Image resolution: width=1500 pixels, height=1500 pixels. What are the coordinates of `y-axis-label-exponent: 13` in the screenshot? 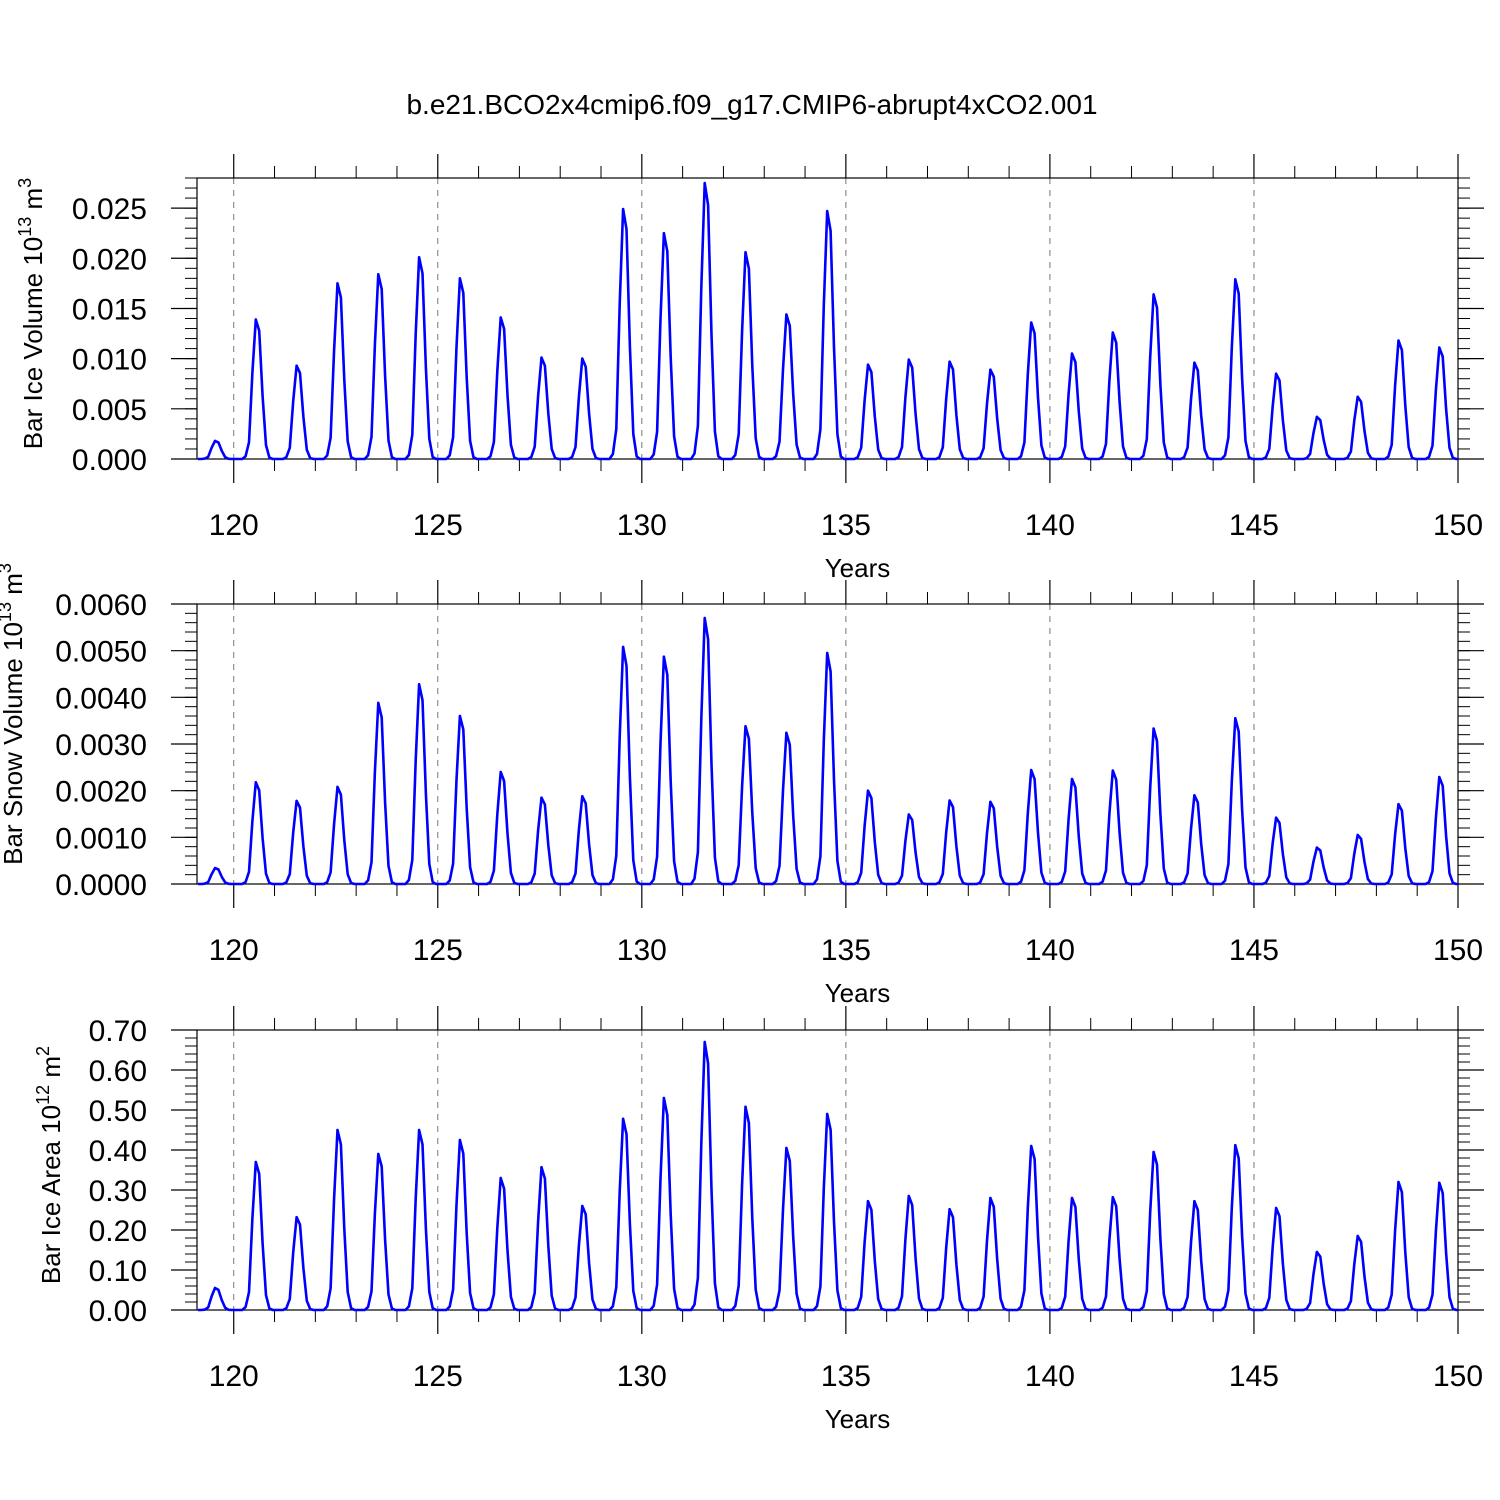 It's located at (7, 612).